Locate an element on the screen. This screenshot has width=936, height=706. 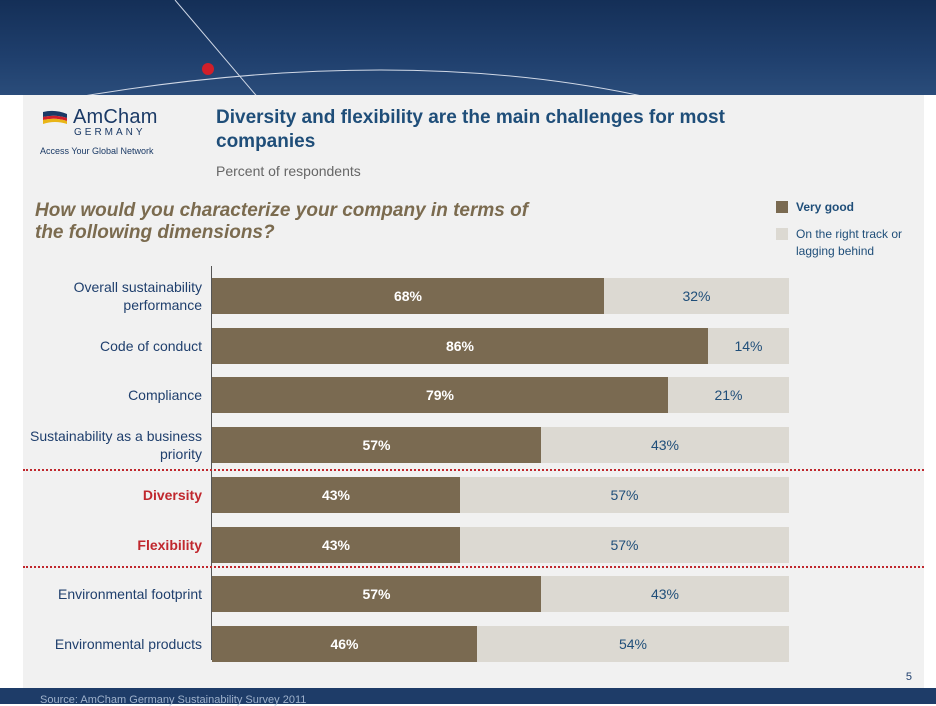
bar-very-good-sustainability-as-a-business-priority is located at coordinates (376, 445).